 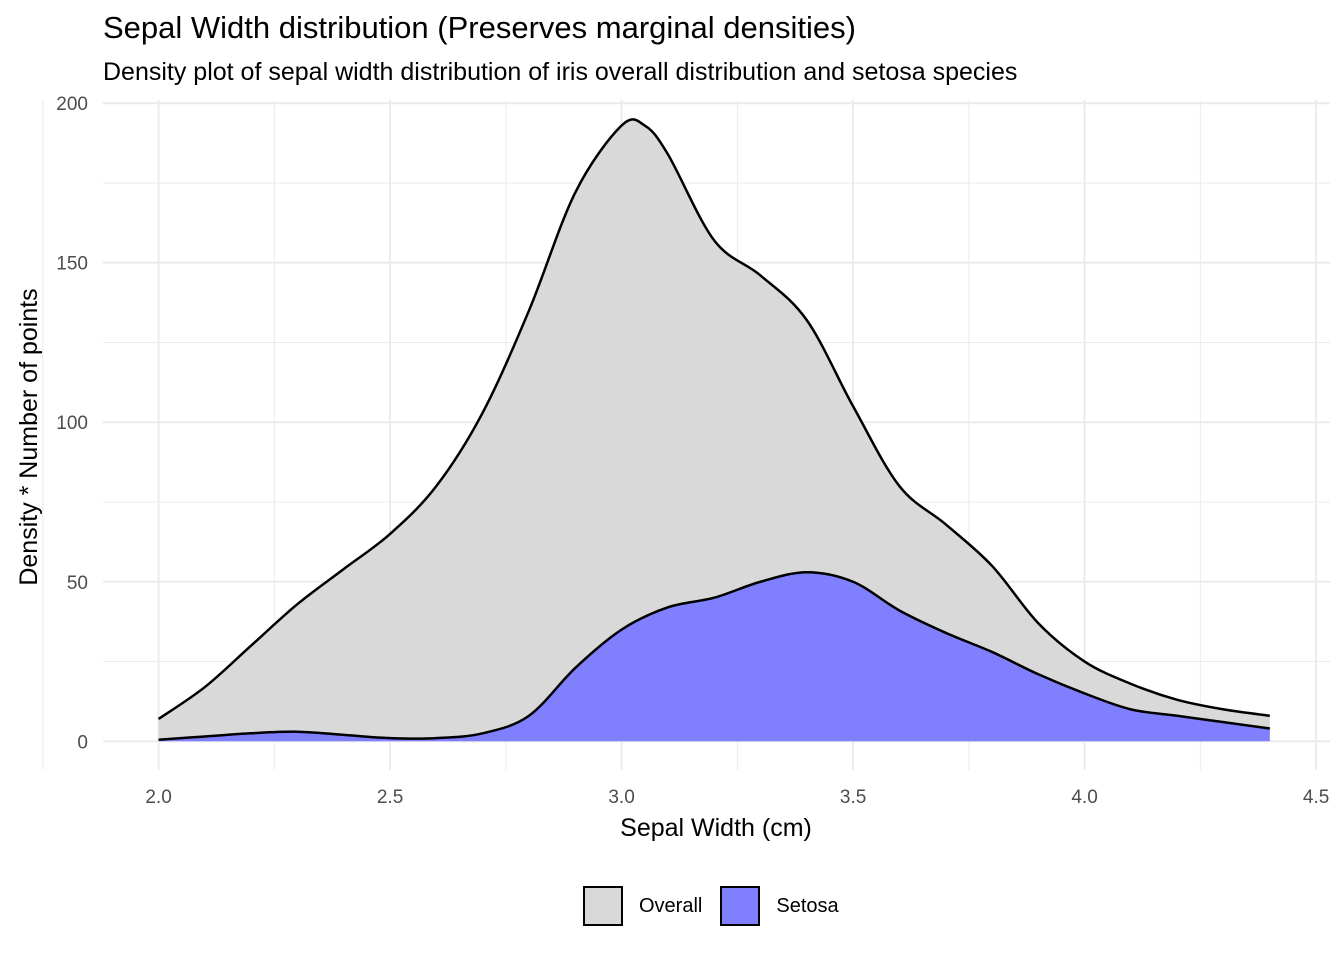 What do you see at coordinates (807, 905) in the screenshot?
I see `legend-label-setosa: Setosa` at bounding box center [807, 905].